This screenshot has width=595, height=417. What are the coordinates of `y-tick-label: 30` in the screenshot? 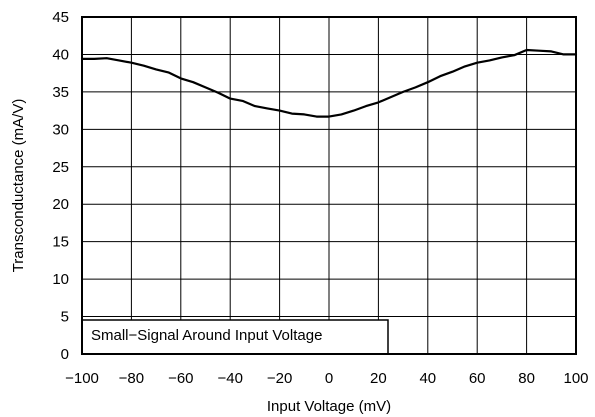 It's located at (60, 129).